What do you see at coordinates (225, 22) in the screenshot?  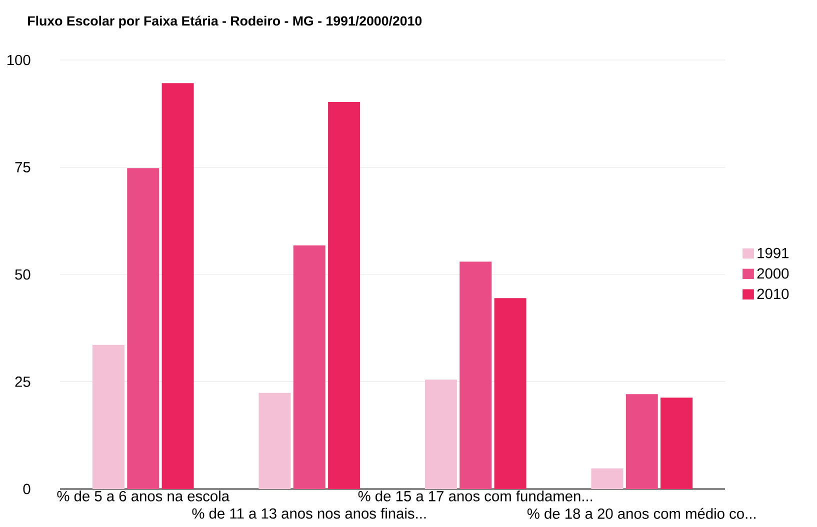 I see `chart-title: Fluxo Escolar por Faixa Etária - Rodeiro - MG - 1991/2000/2010` at bounding box center [225, 22].